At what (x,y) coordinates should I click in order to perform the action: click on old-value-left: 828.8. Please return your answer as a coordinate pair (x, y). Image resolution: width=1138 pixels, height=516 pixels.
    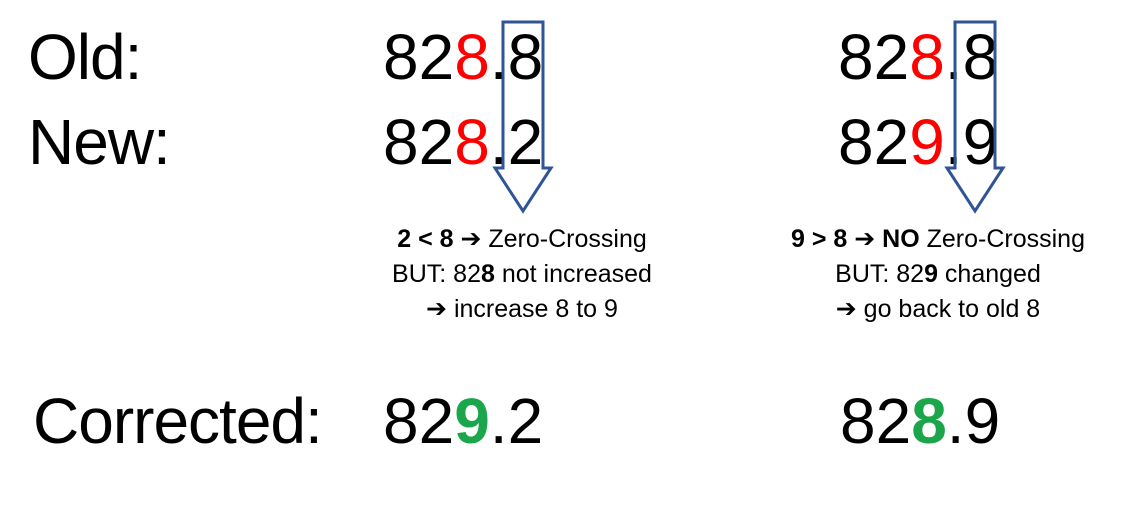
    Looking at the image, I should click on (463, 57).